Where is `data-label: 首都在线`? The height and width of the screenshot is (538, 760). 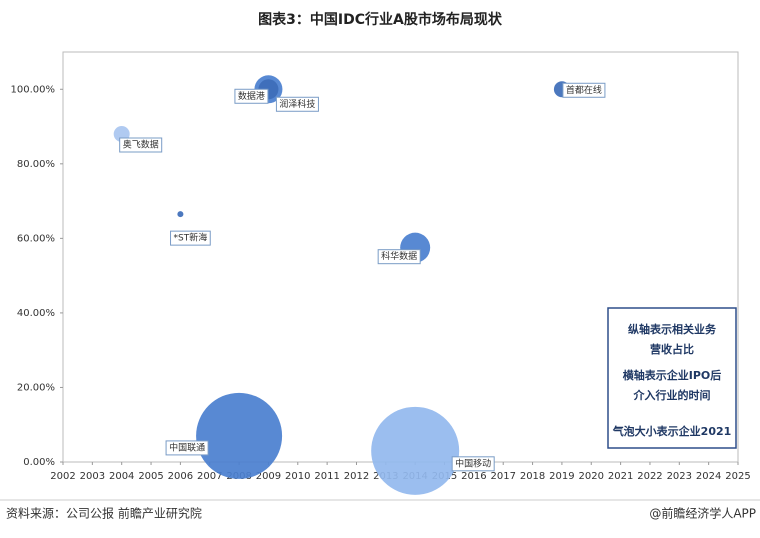 data-label: 首都在线 is located at coordinates (584, 90).